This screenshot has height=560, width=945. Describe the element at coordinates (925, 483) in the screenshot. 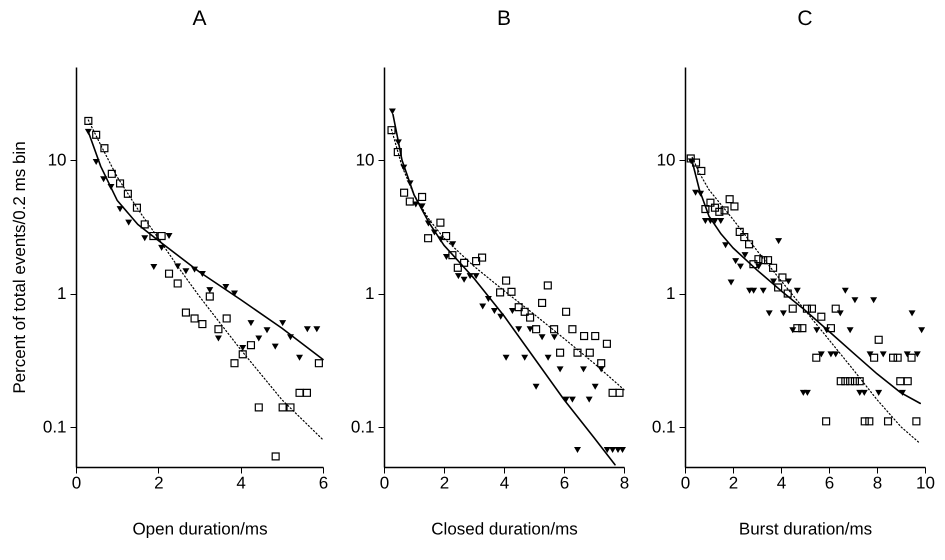

I see `x-tick-label: 10` at that location.